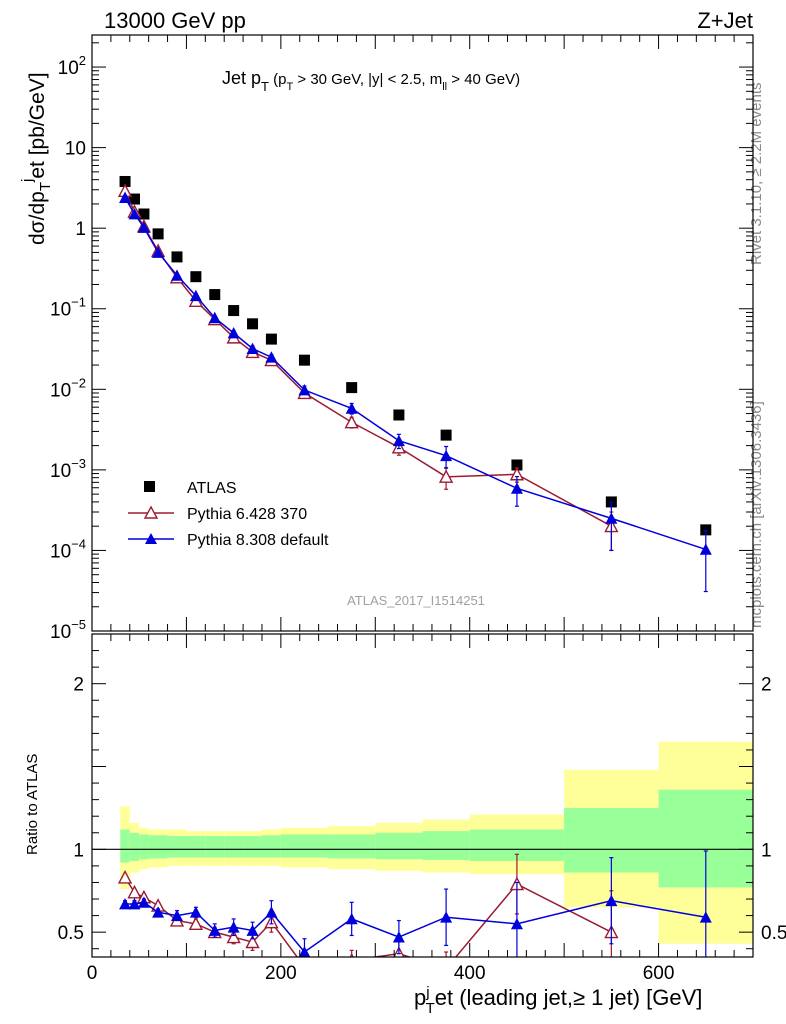 The height and width of the screenshot is (1024, 786). What do you see at coordinates (68, 308) in the screenshot?
I see `y-tick-label: 10⁻¹` at bounding box center [68, 308].